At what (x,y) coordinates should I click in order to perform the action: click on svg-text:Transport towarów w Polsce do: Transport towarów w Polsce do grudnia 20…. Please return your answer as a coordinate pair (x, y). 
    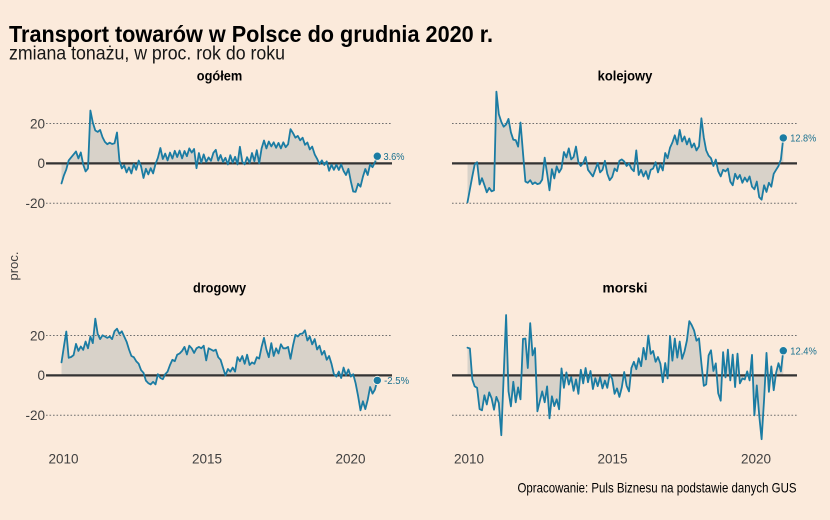
    Looking at the image, I should click on (251, 34).